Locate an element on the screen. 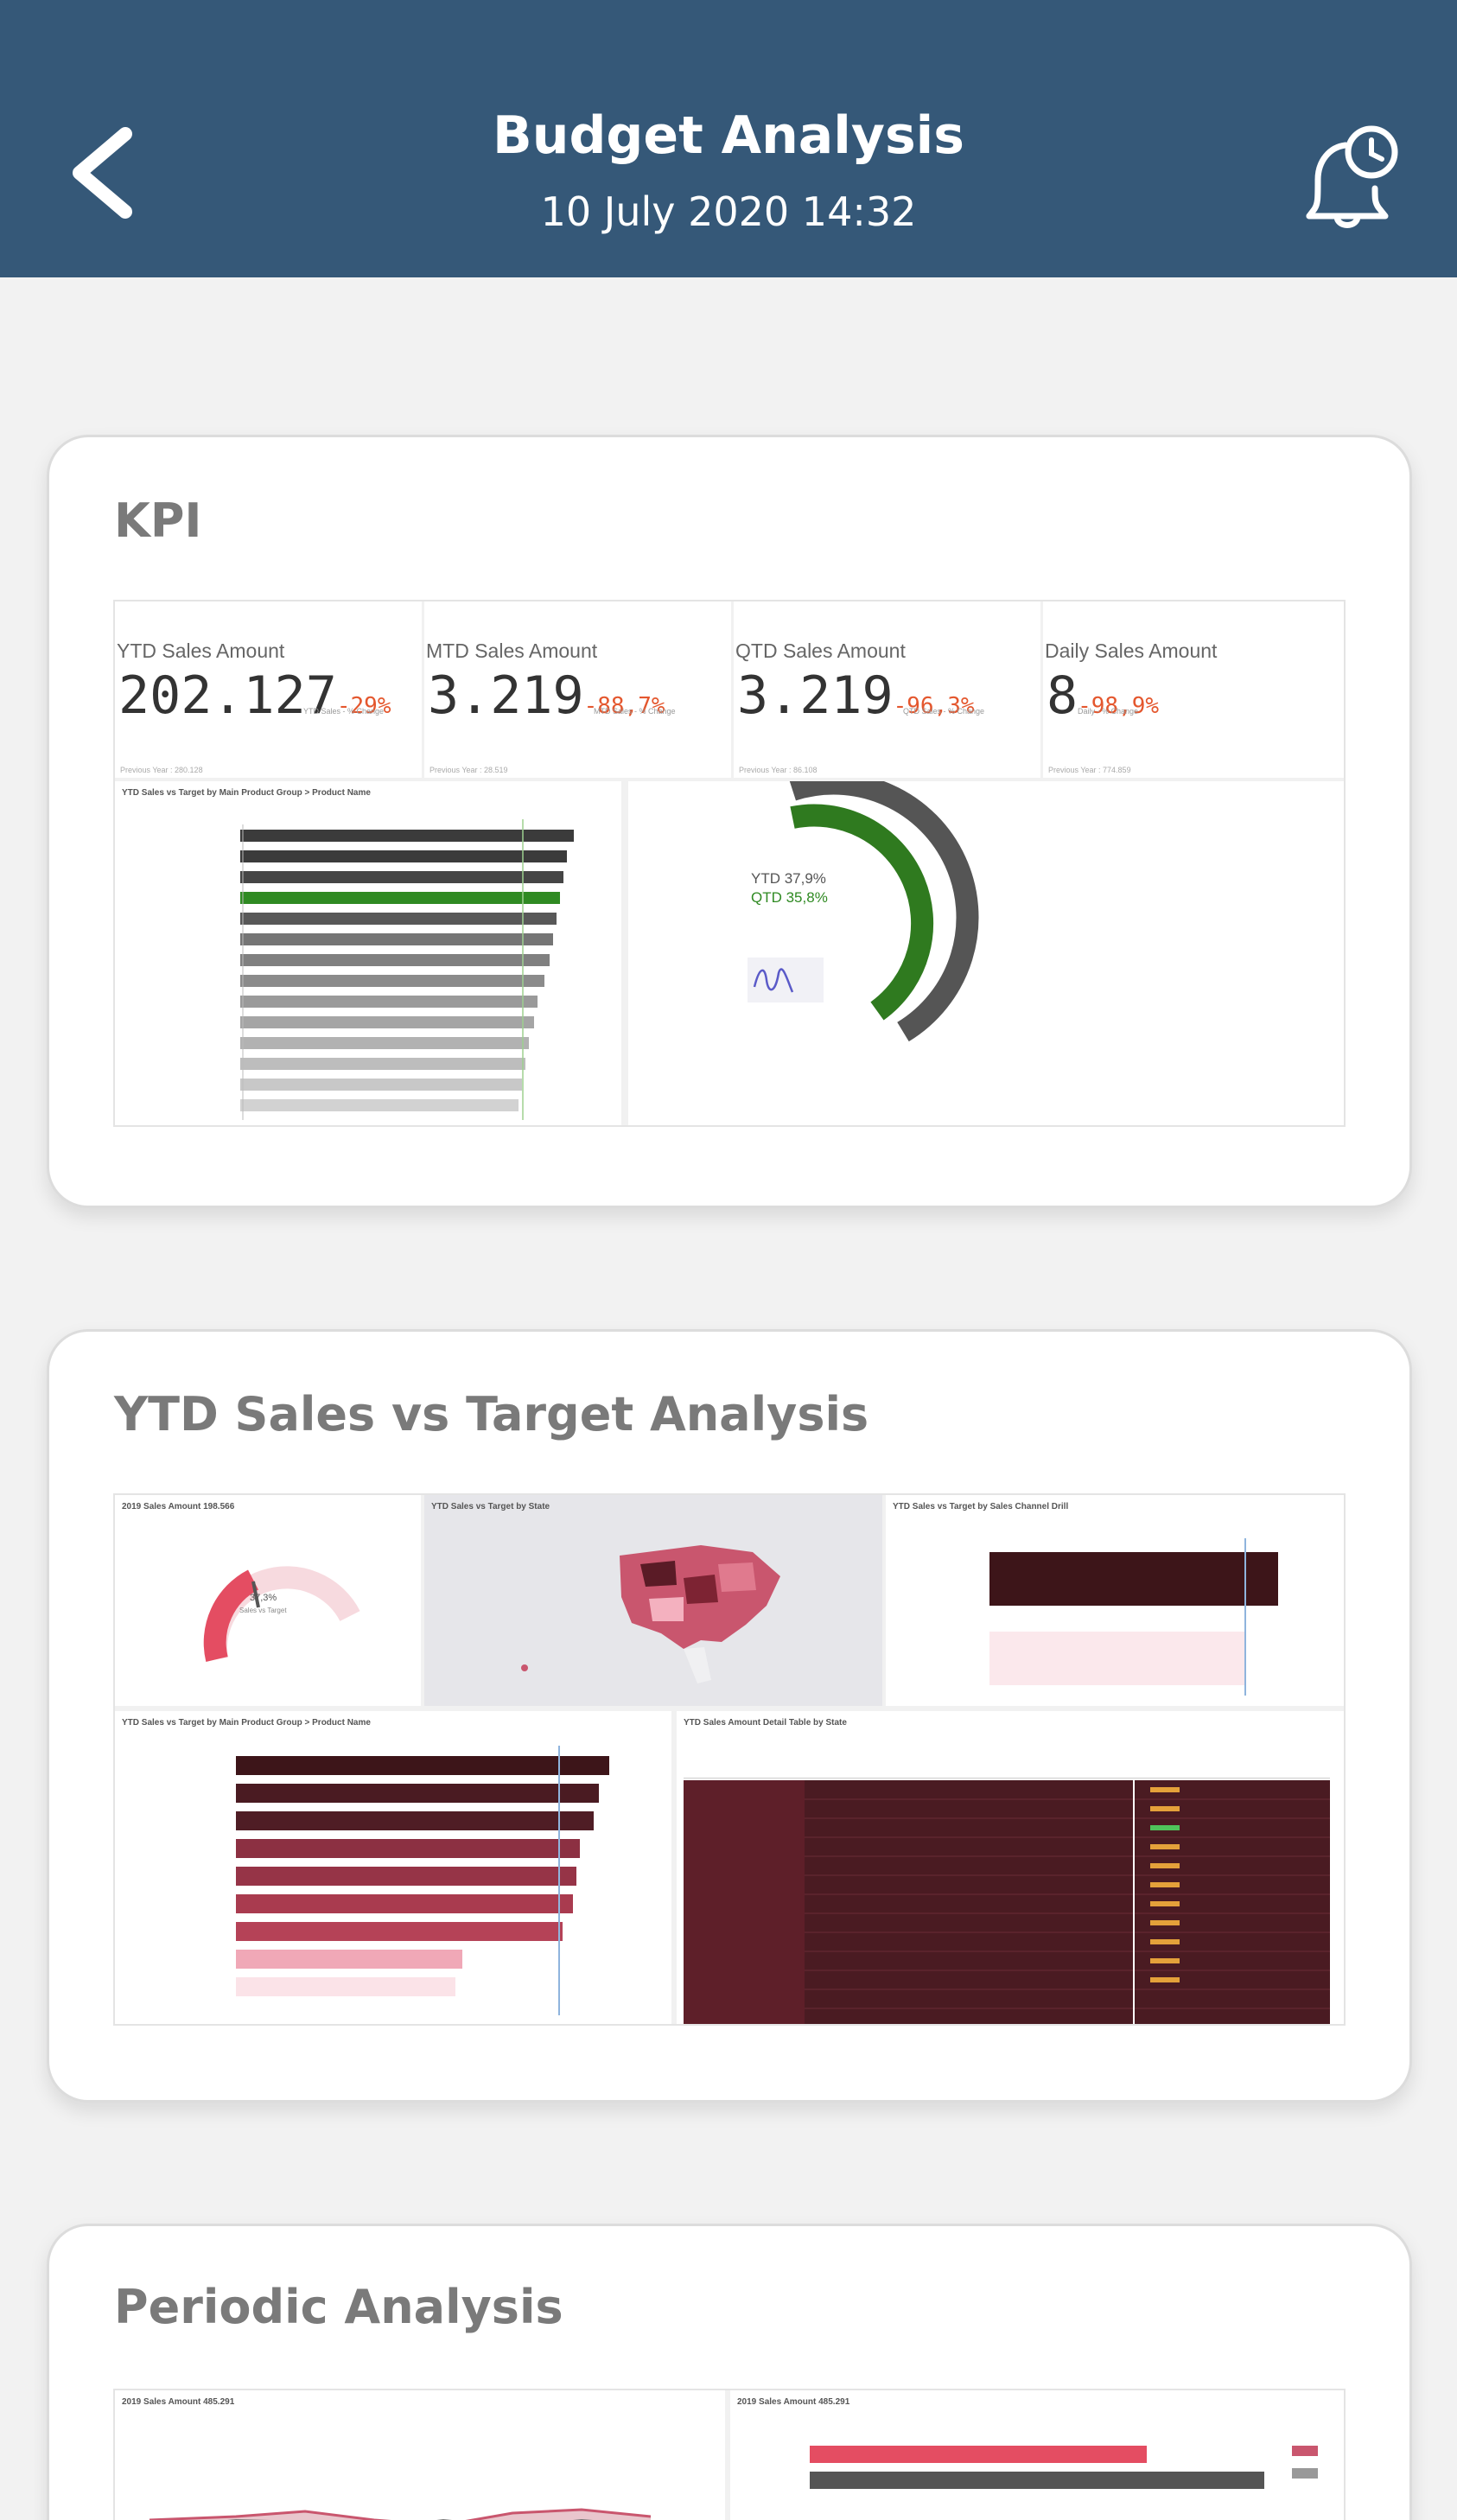  chart-title: YTD Sales vs Target by State is located at coordinates (490, 1506).